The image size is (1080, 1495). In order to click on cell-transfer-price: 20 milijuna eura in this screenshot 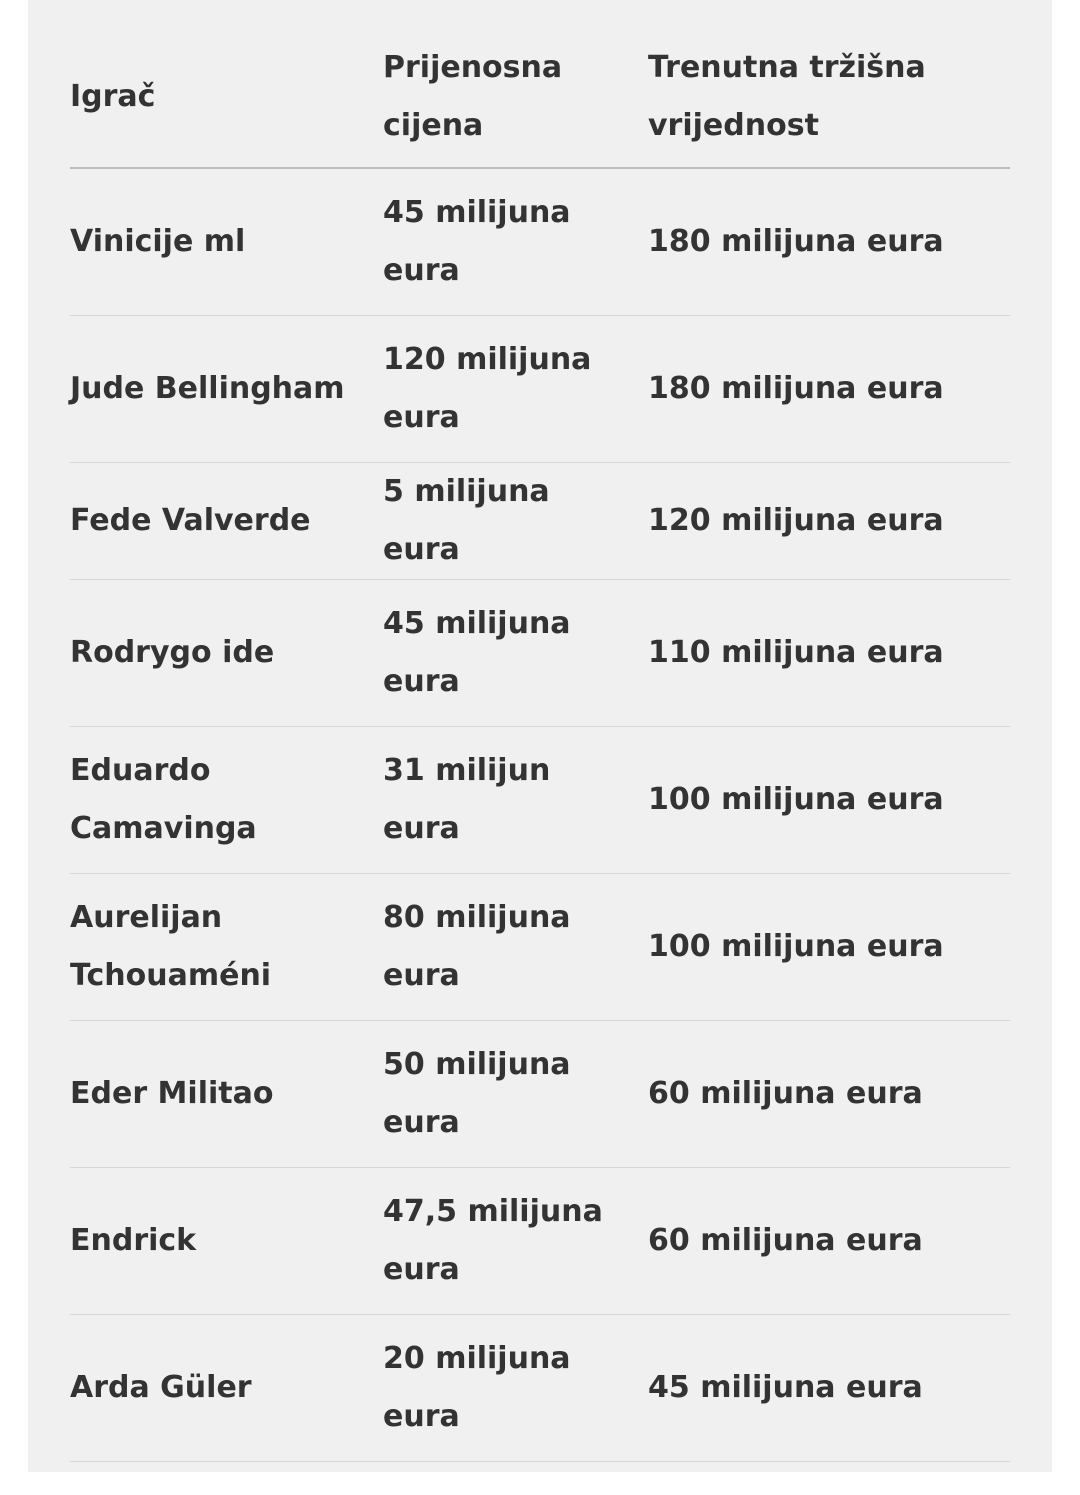, I will do `click(515, 1388)`.